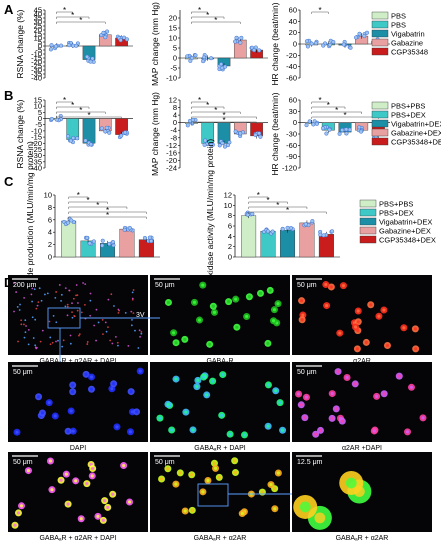 Image resolution: width=441 pixels, height=550 pixels. I want to click on micro-image, so click(220, 492).